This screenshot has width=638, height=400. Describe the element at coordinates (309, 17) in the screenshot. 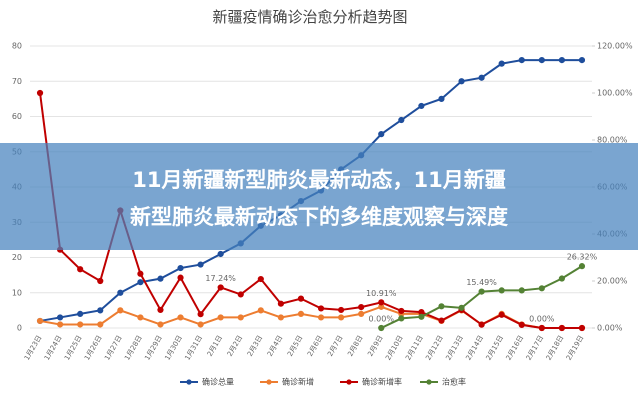

I see `chart-title: 新疆疫情确诊治愈分析趋势图` at that location.